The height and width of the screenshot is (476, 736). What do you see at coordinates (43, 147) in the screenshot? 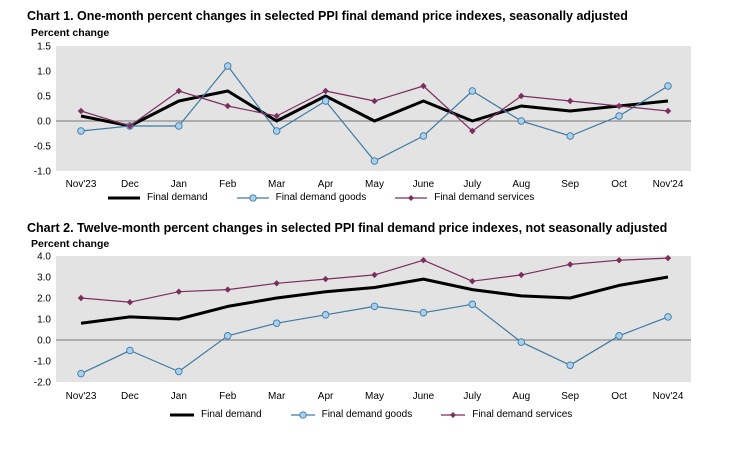
I see `y-tick-label: -0.5` at bounding box center [43, 147].